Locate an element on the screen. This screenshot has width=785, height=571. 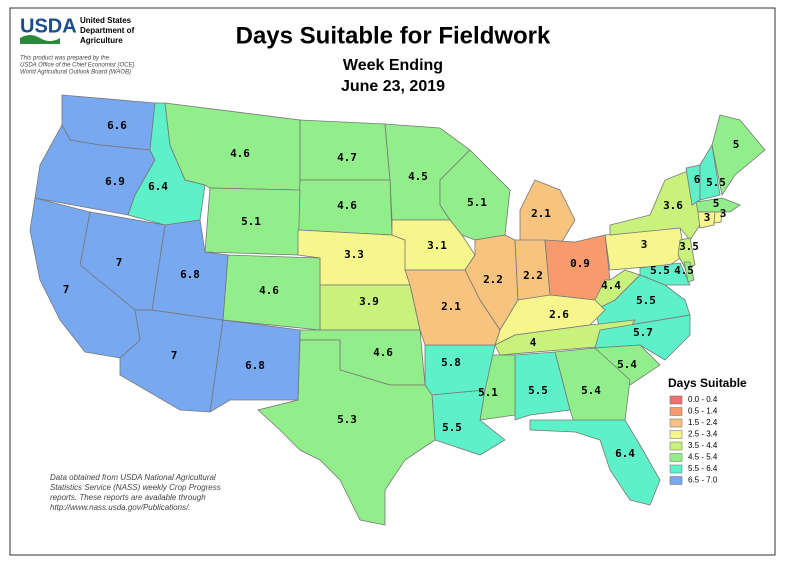
legend-label: 5.5 - 6.4 is located at coordinates (703, 468).